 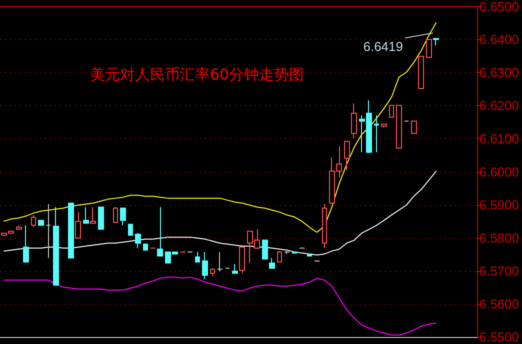 What do you see at coordinates (499, 106) in the screenshot?
I see `y-tick-label: 6.6200` at bounding box center [499, 106].